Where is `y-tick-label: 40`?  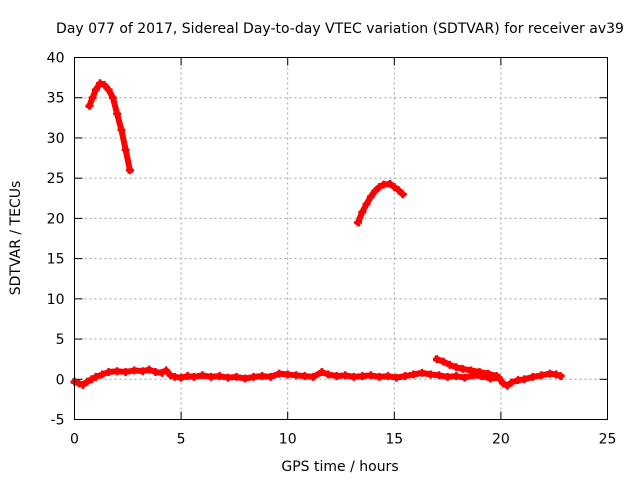
y-tick-label: 40 is located at coordinates (56, 59).